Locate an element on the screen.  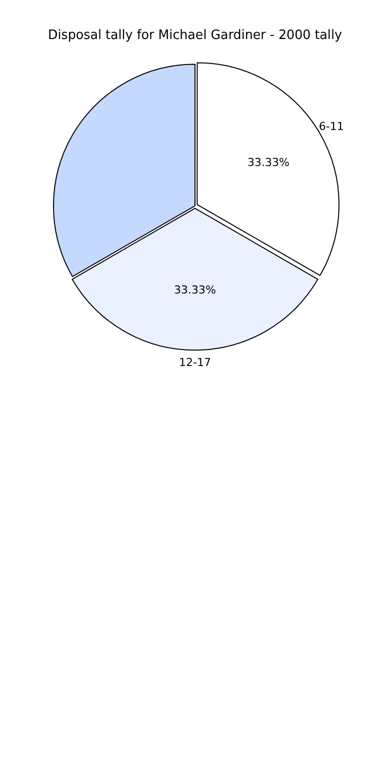
chart-title: Disposal tally for Michael Gardiner - 2000 tally is located at coordinates (195, 36).